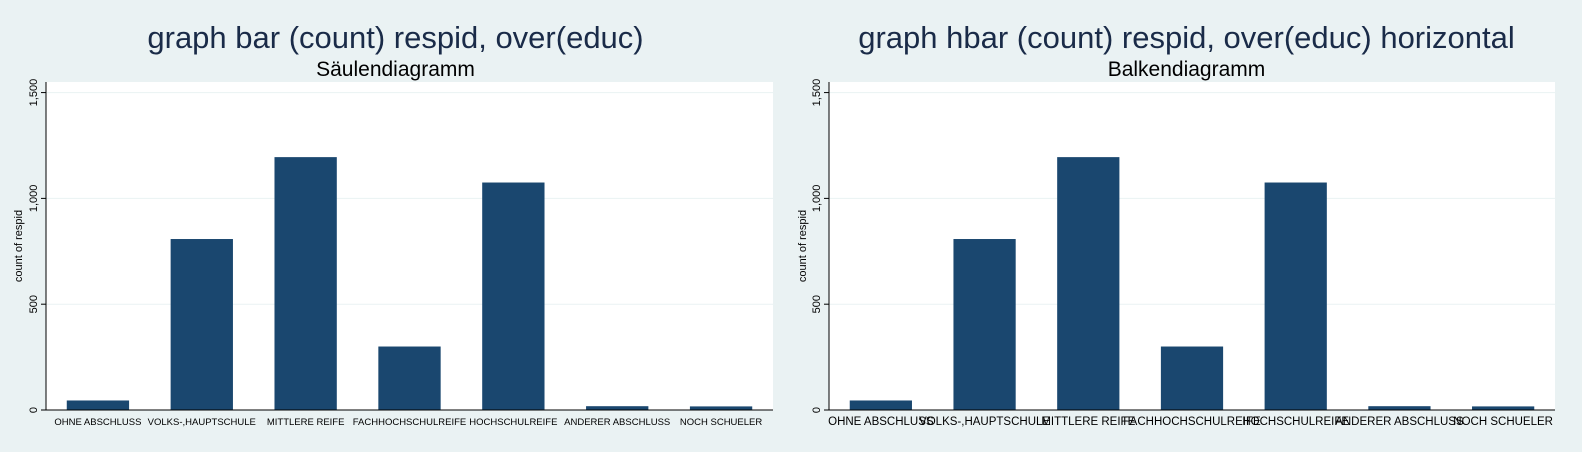  I want to click on chart-subtitle: Säulendiagramm, so click(395, 69).